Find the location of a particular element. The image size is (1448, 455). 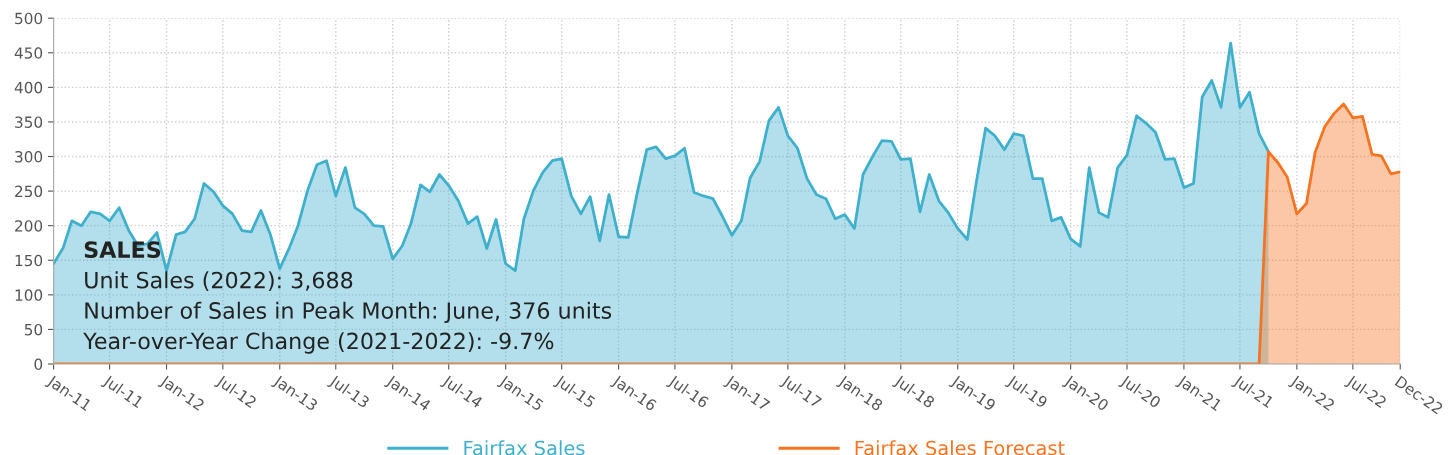

y-tick-label: 0 is located at coordinates (38, 364).